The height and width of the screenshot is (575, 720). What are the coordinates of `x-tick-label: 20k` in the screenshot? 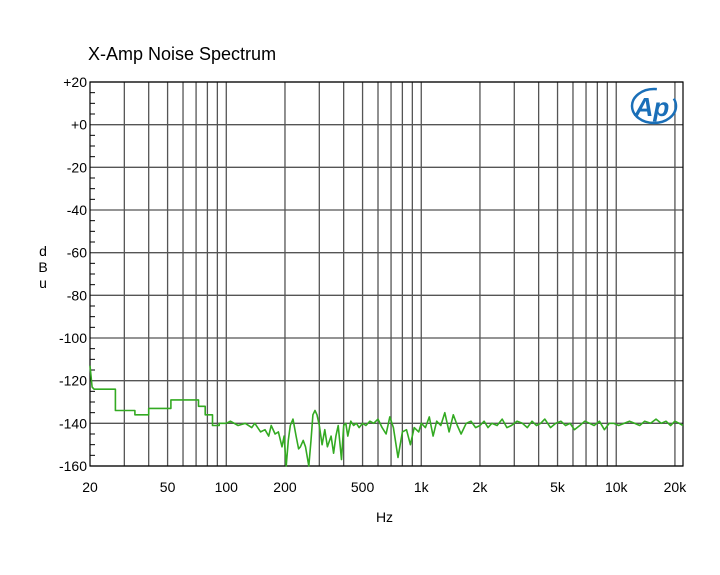 It's located at (676, 487).